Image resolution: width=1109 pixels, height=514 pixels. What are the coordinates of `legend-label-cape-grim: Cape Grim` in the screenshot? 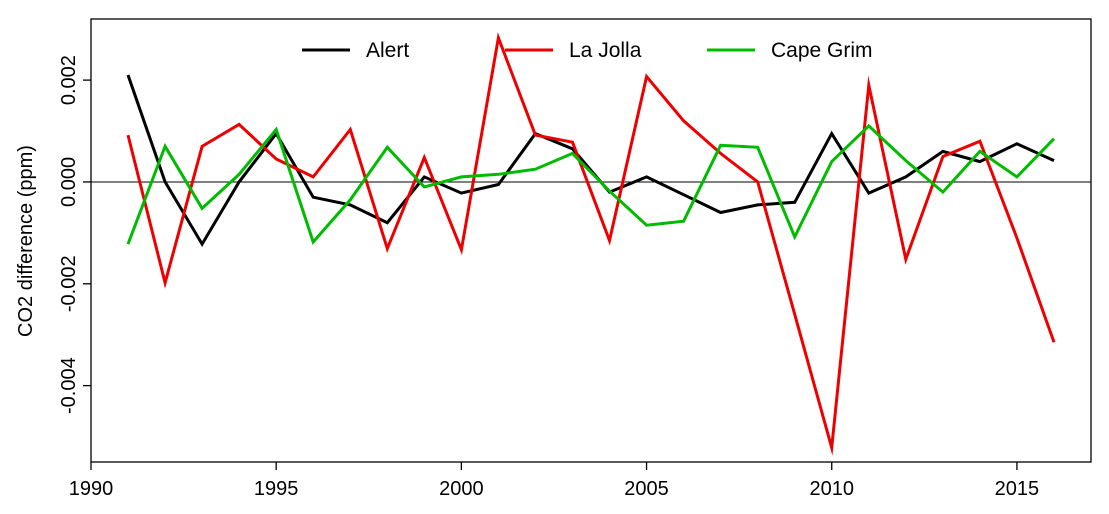 It's located at (822, 50).